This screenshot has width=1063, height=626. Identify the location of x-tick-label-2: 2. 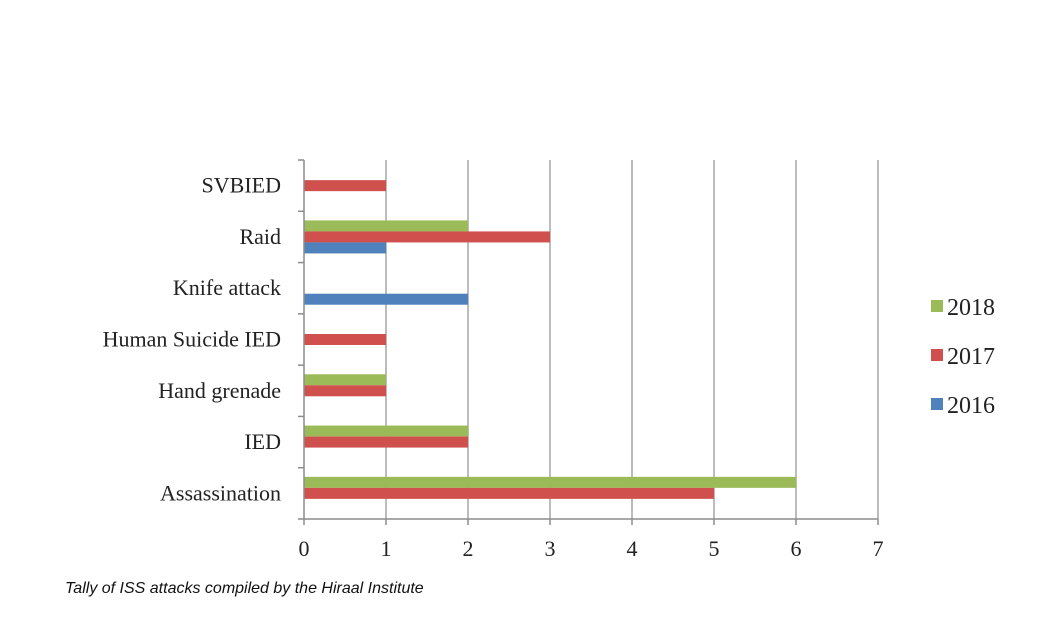
(468, 548).